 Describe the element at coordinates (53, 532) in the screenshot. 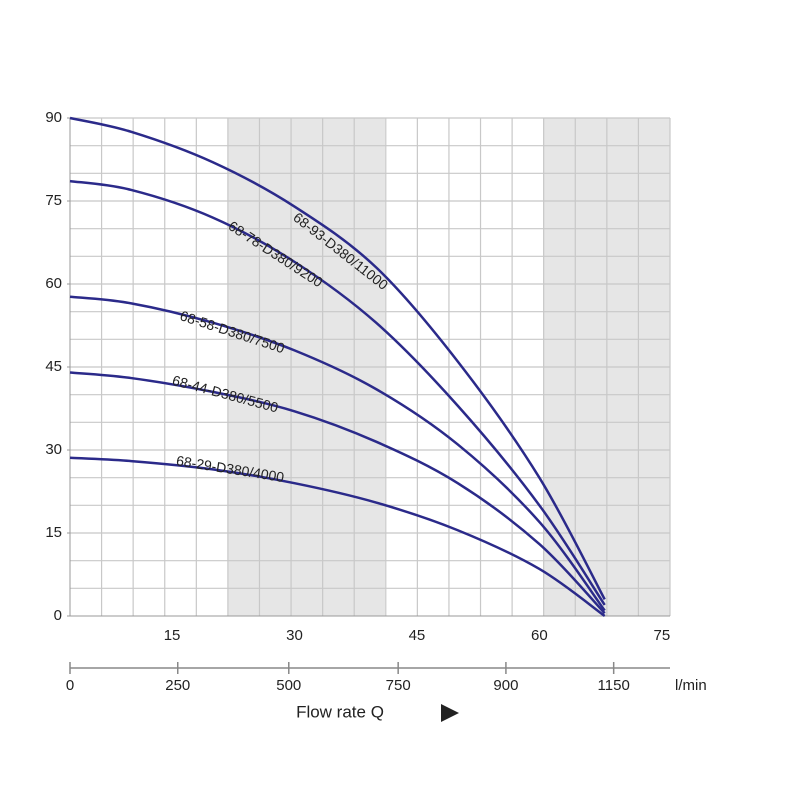

I see `y-tick-label: 15` at that location.